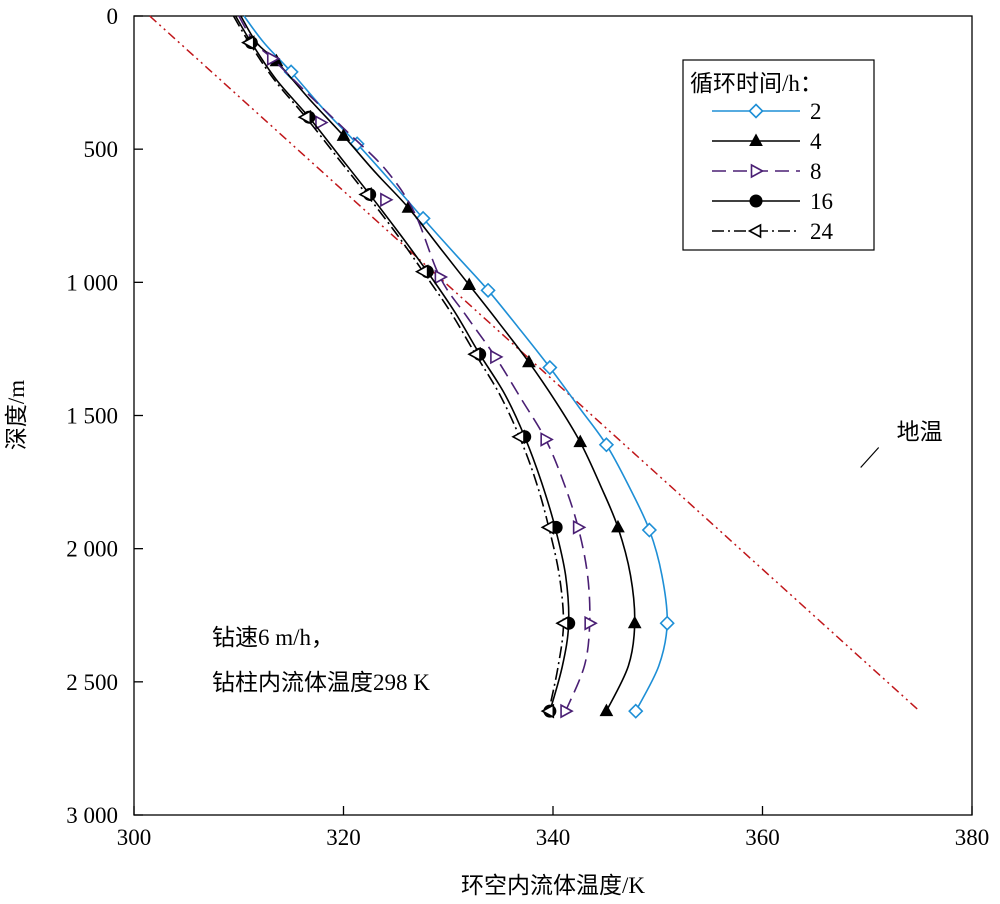 The width and height of the screenshot is (1000, 904). I want to click on y-tick-label: 500, so click(101, 149).